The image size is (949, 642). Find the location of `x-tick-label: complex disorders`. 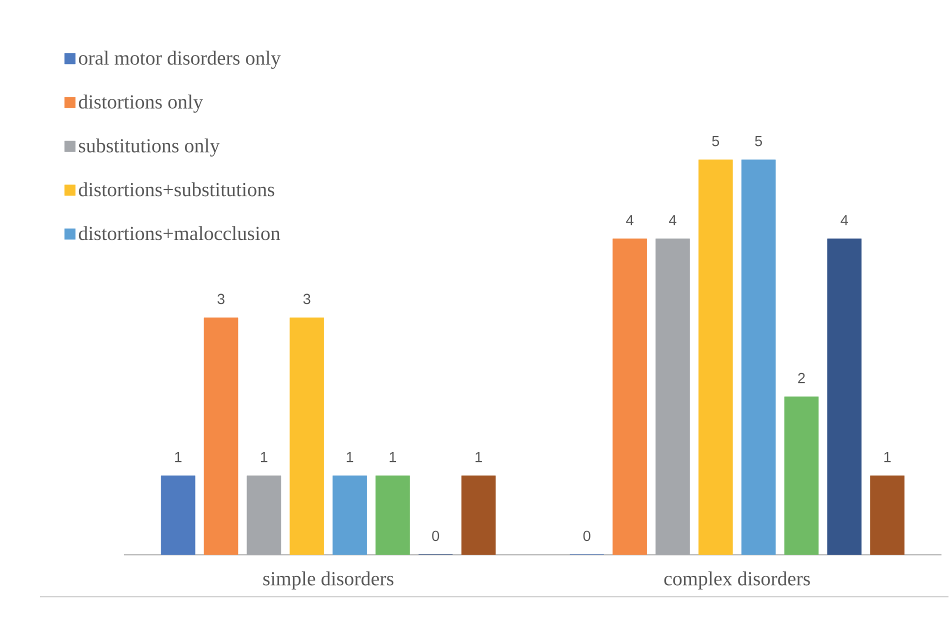

x-tick-label: complex disorders is located at coordinates (737, 581).